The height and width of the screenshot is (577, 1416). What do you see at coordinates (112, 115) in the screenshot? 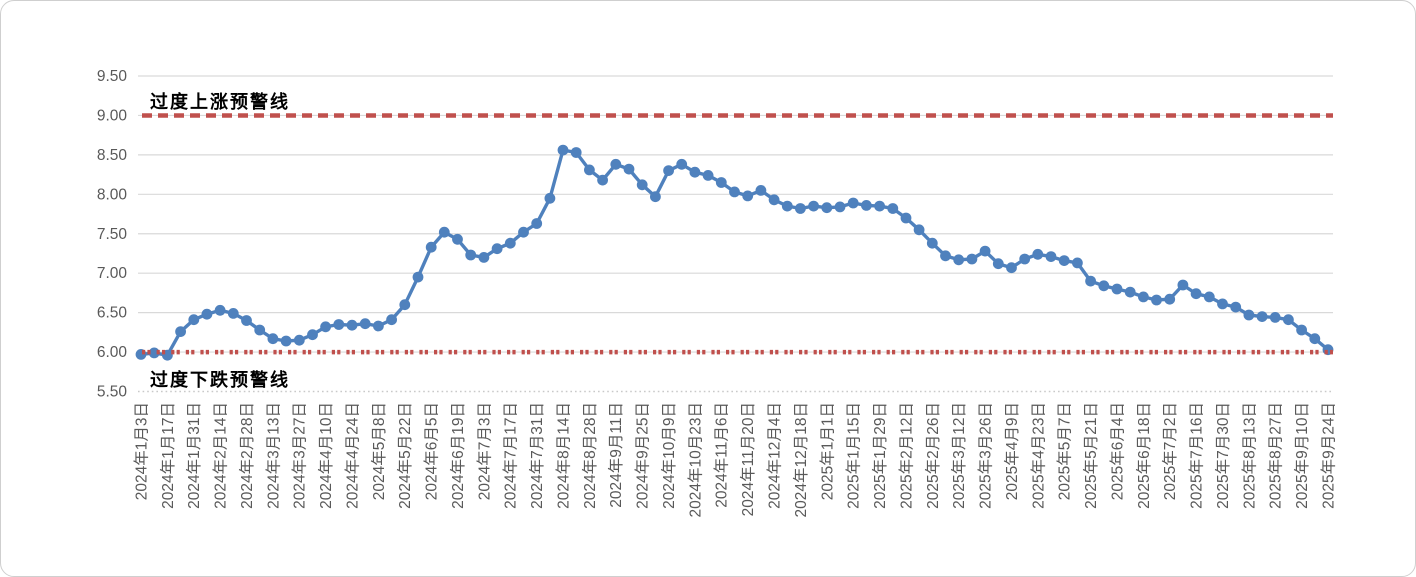
I see `y-axis-tick-label: 9.00` at bounding box center [112, 115].